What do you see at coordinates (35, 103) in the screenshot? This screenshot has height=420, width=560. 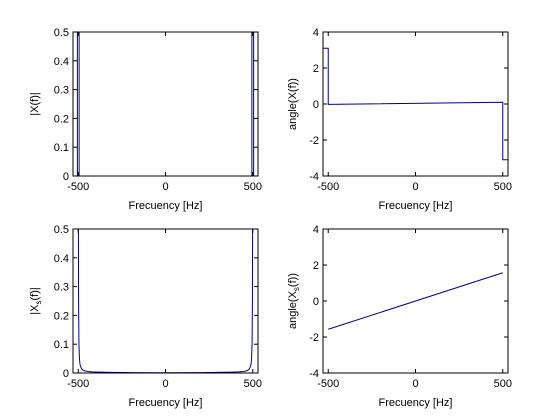 I see `y-axis-label: |X(f)|` at bounding box center [35, 103].